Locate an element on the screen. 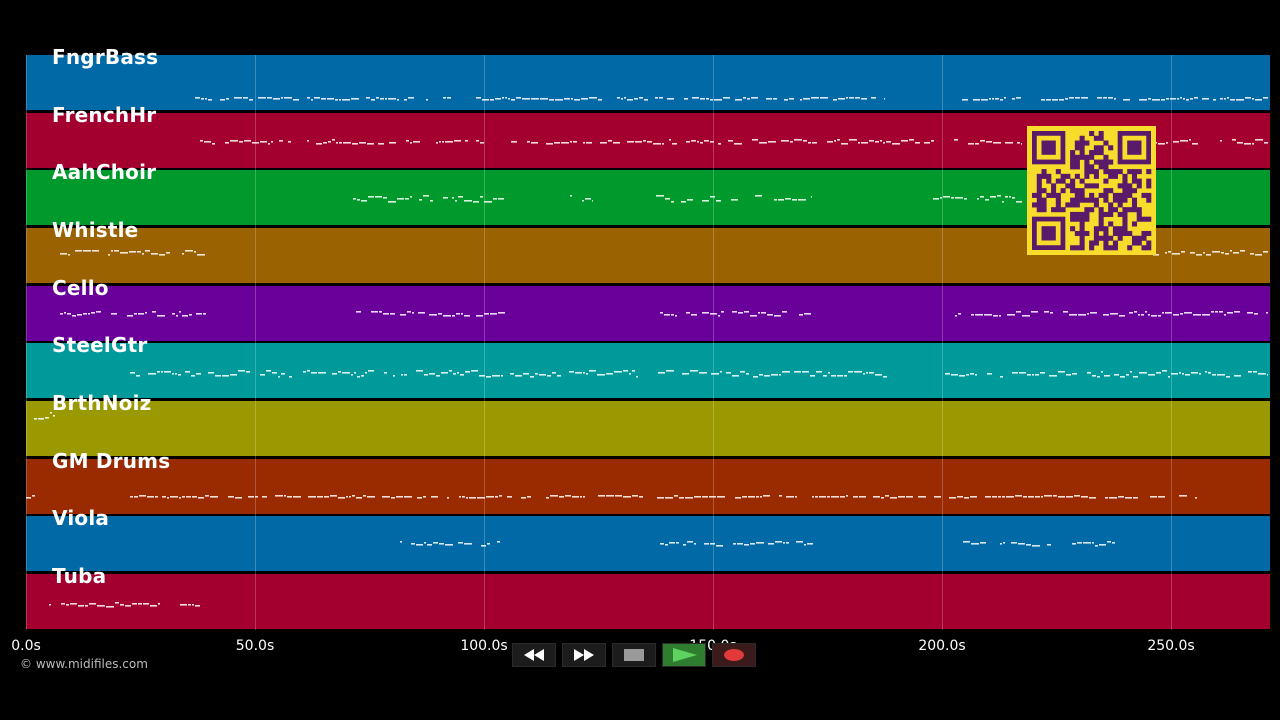 The width and height of the screenshot is (1280, 720). stop-button is located at coordinates (634, 655).